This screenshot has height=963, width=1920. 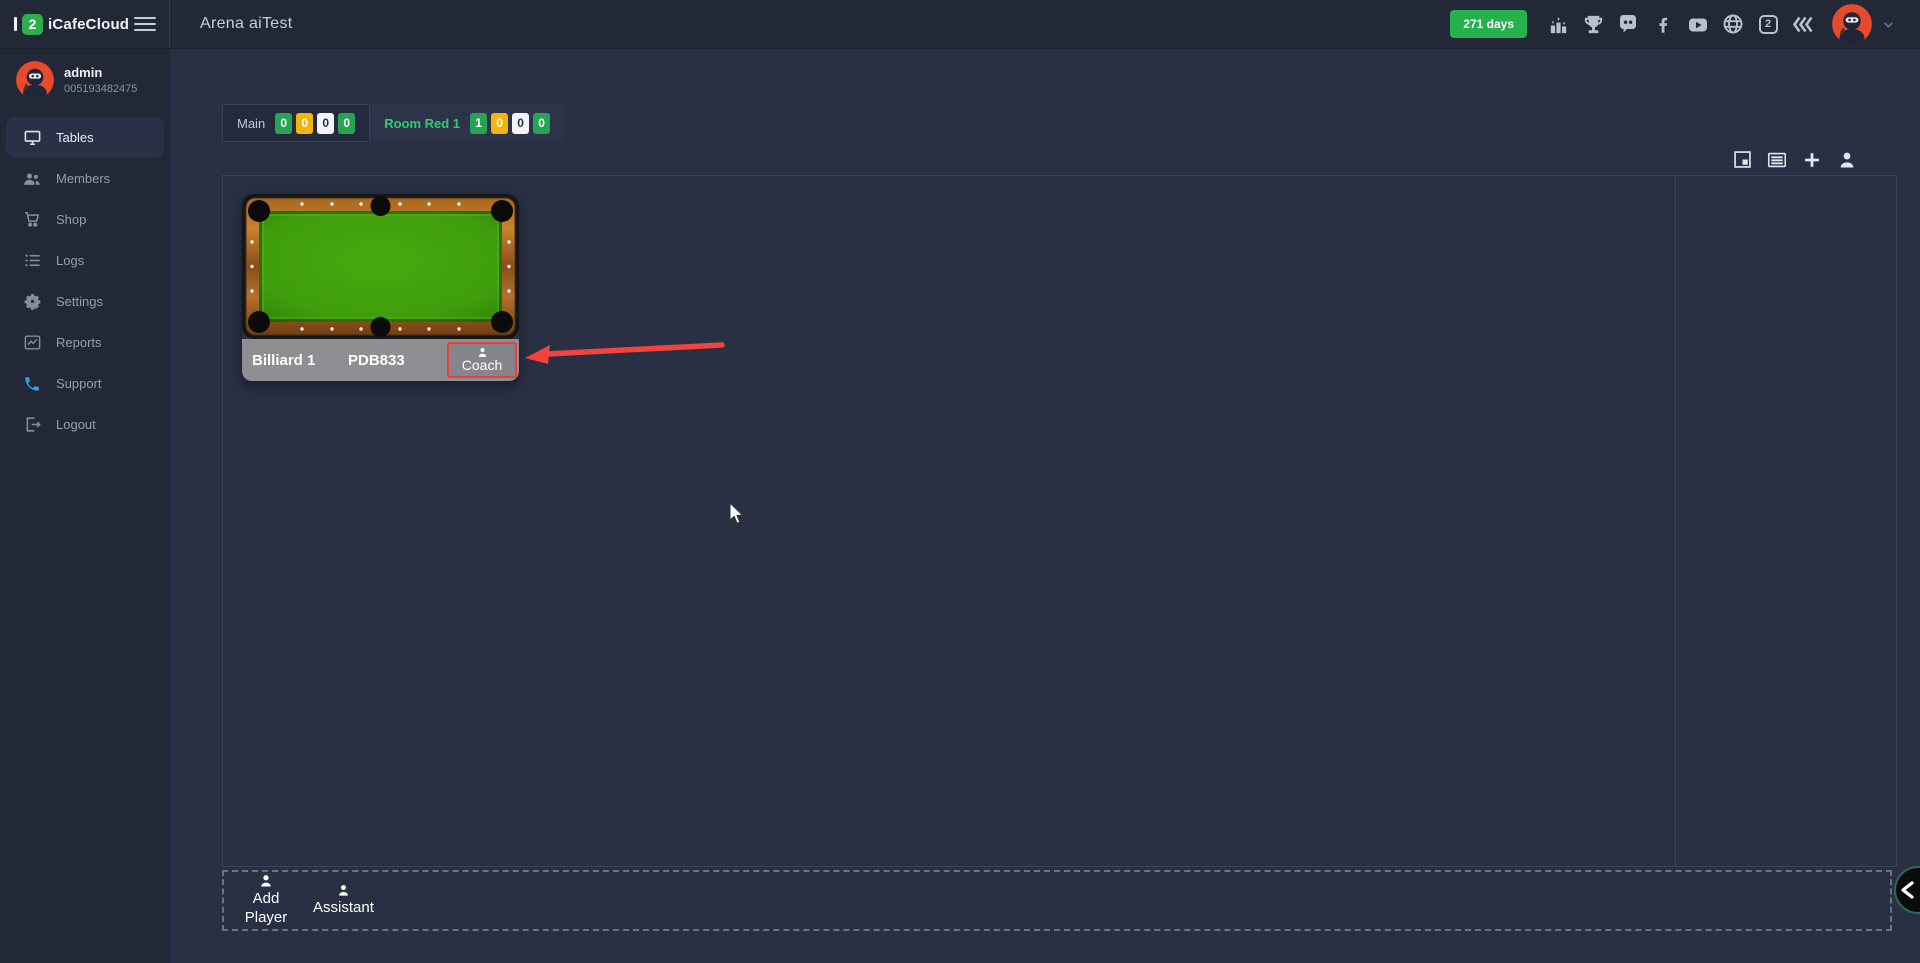 What do you see at coordinates (422, 123) in the screenshot?
I see `tab-label: Room Red 1` at bounding box center [422, 123].